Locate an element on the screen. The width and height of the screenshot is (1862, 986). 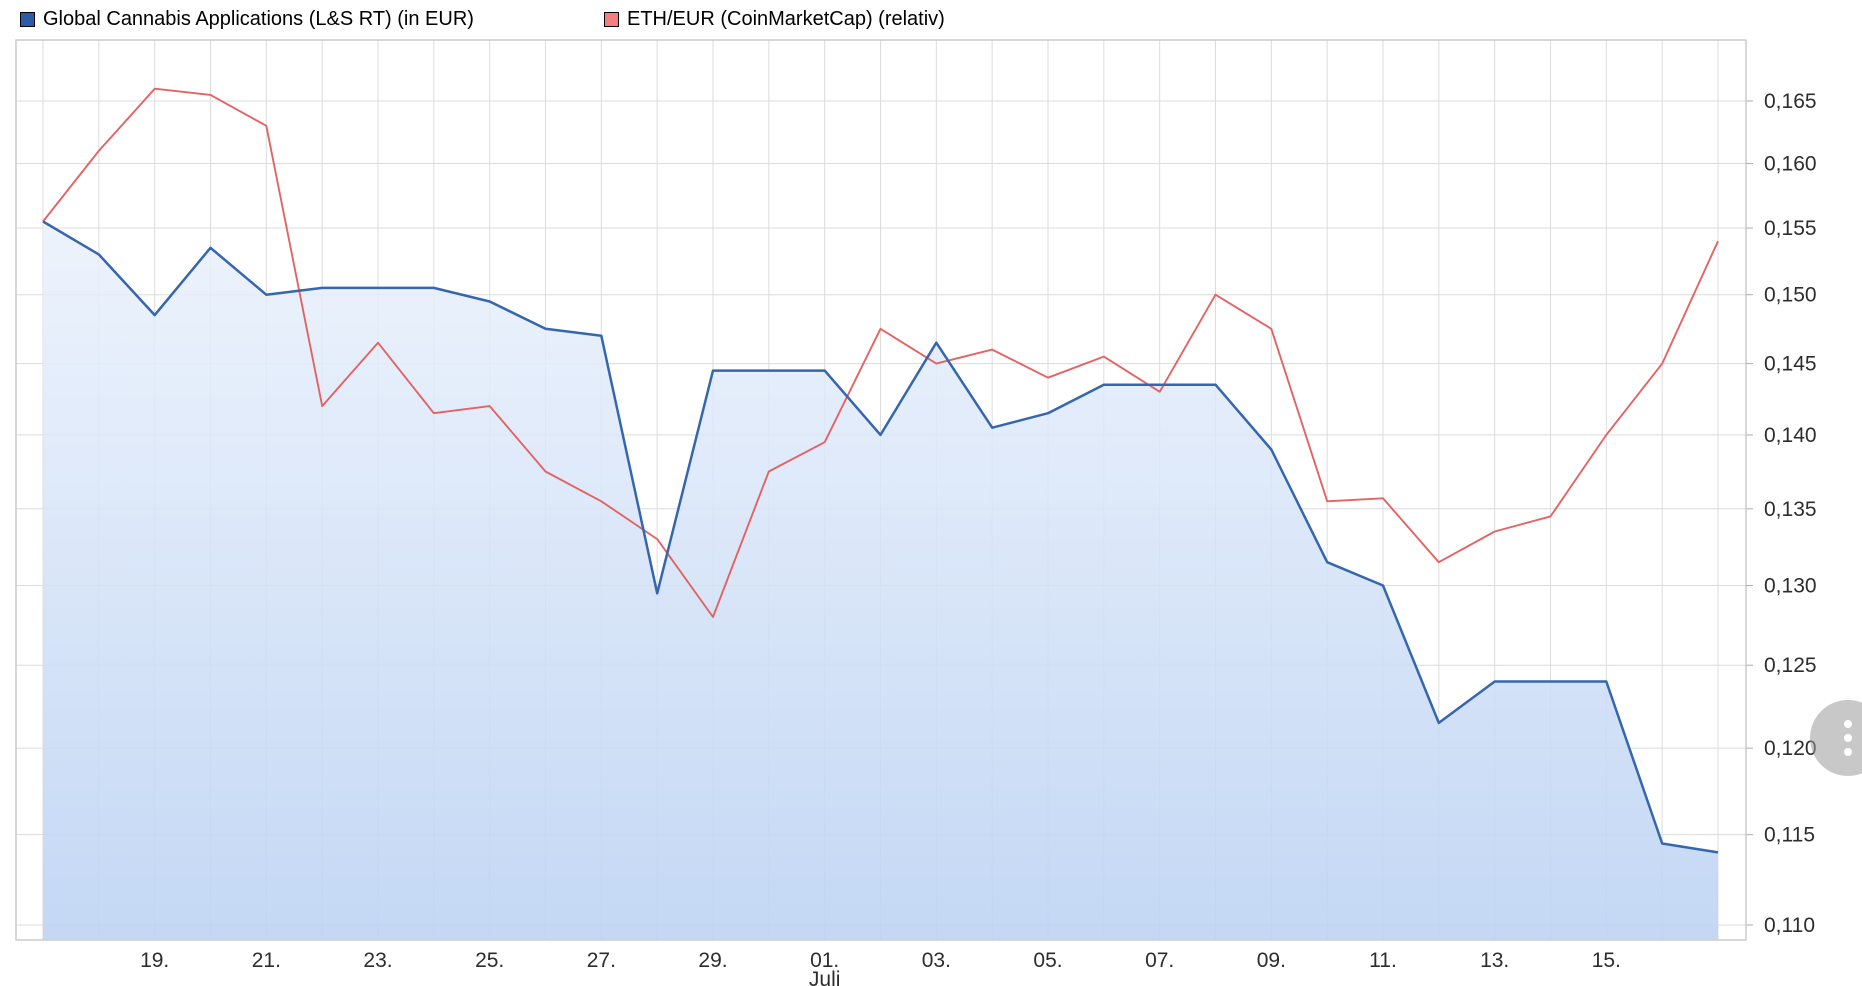
y-axis-label: 0,160 is located at coordinates (1790, 164).